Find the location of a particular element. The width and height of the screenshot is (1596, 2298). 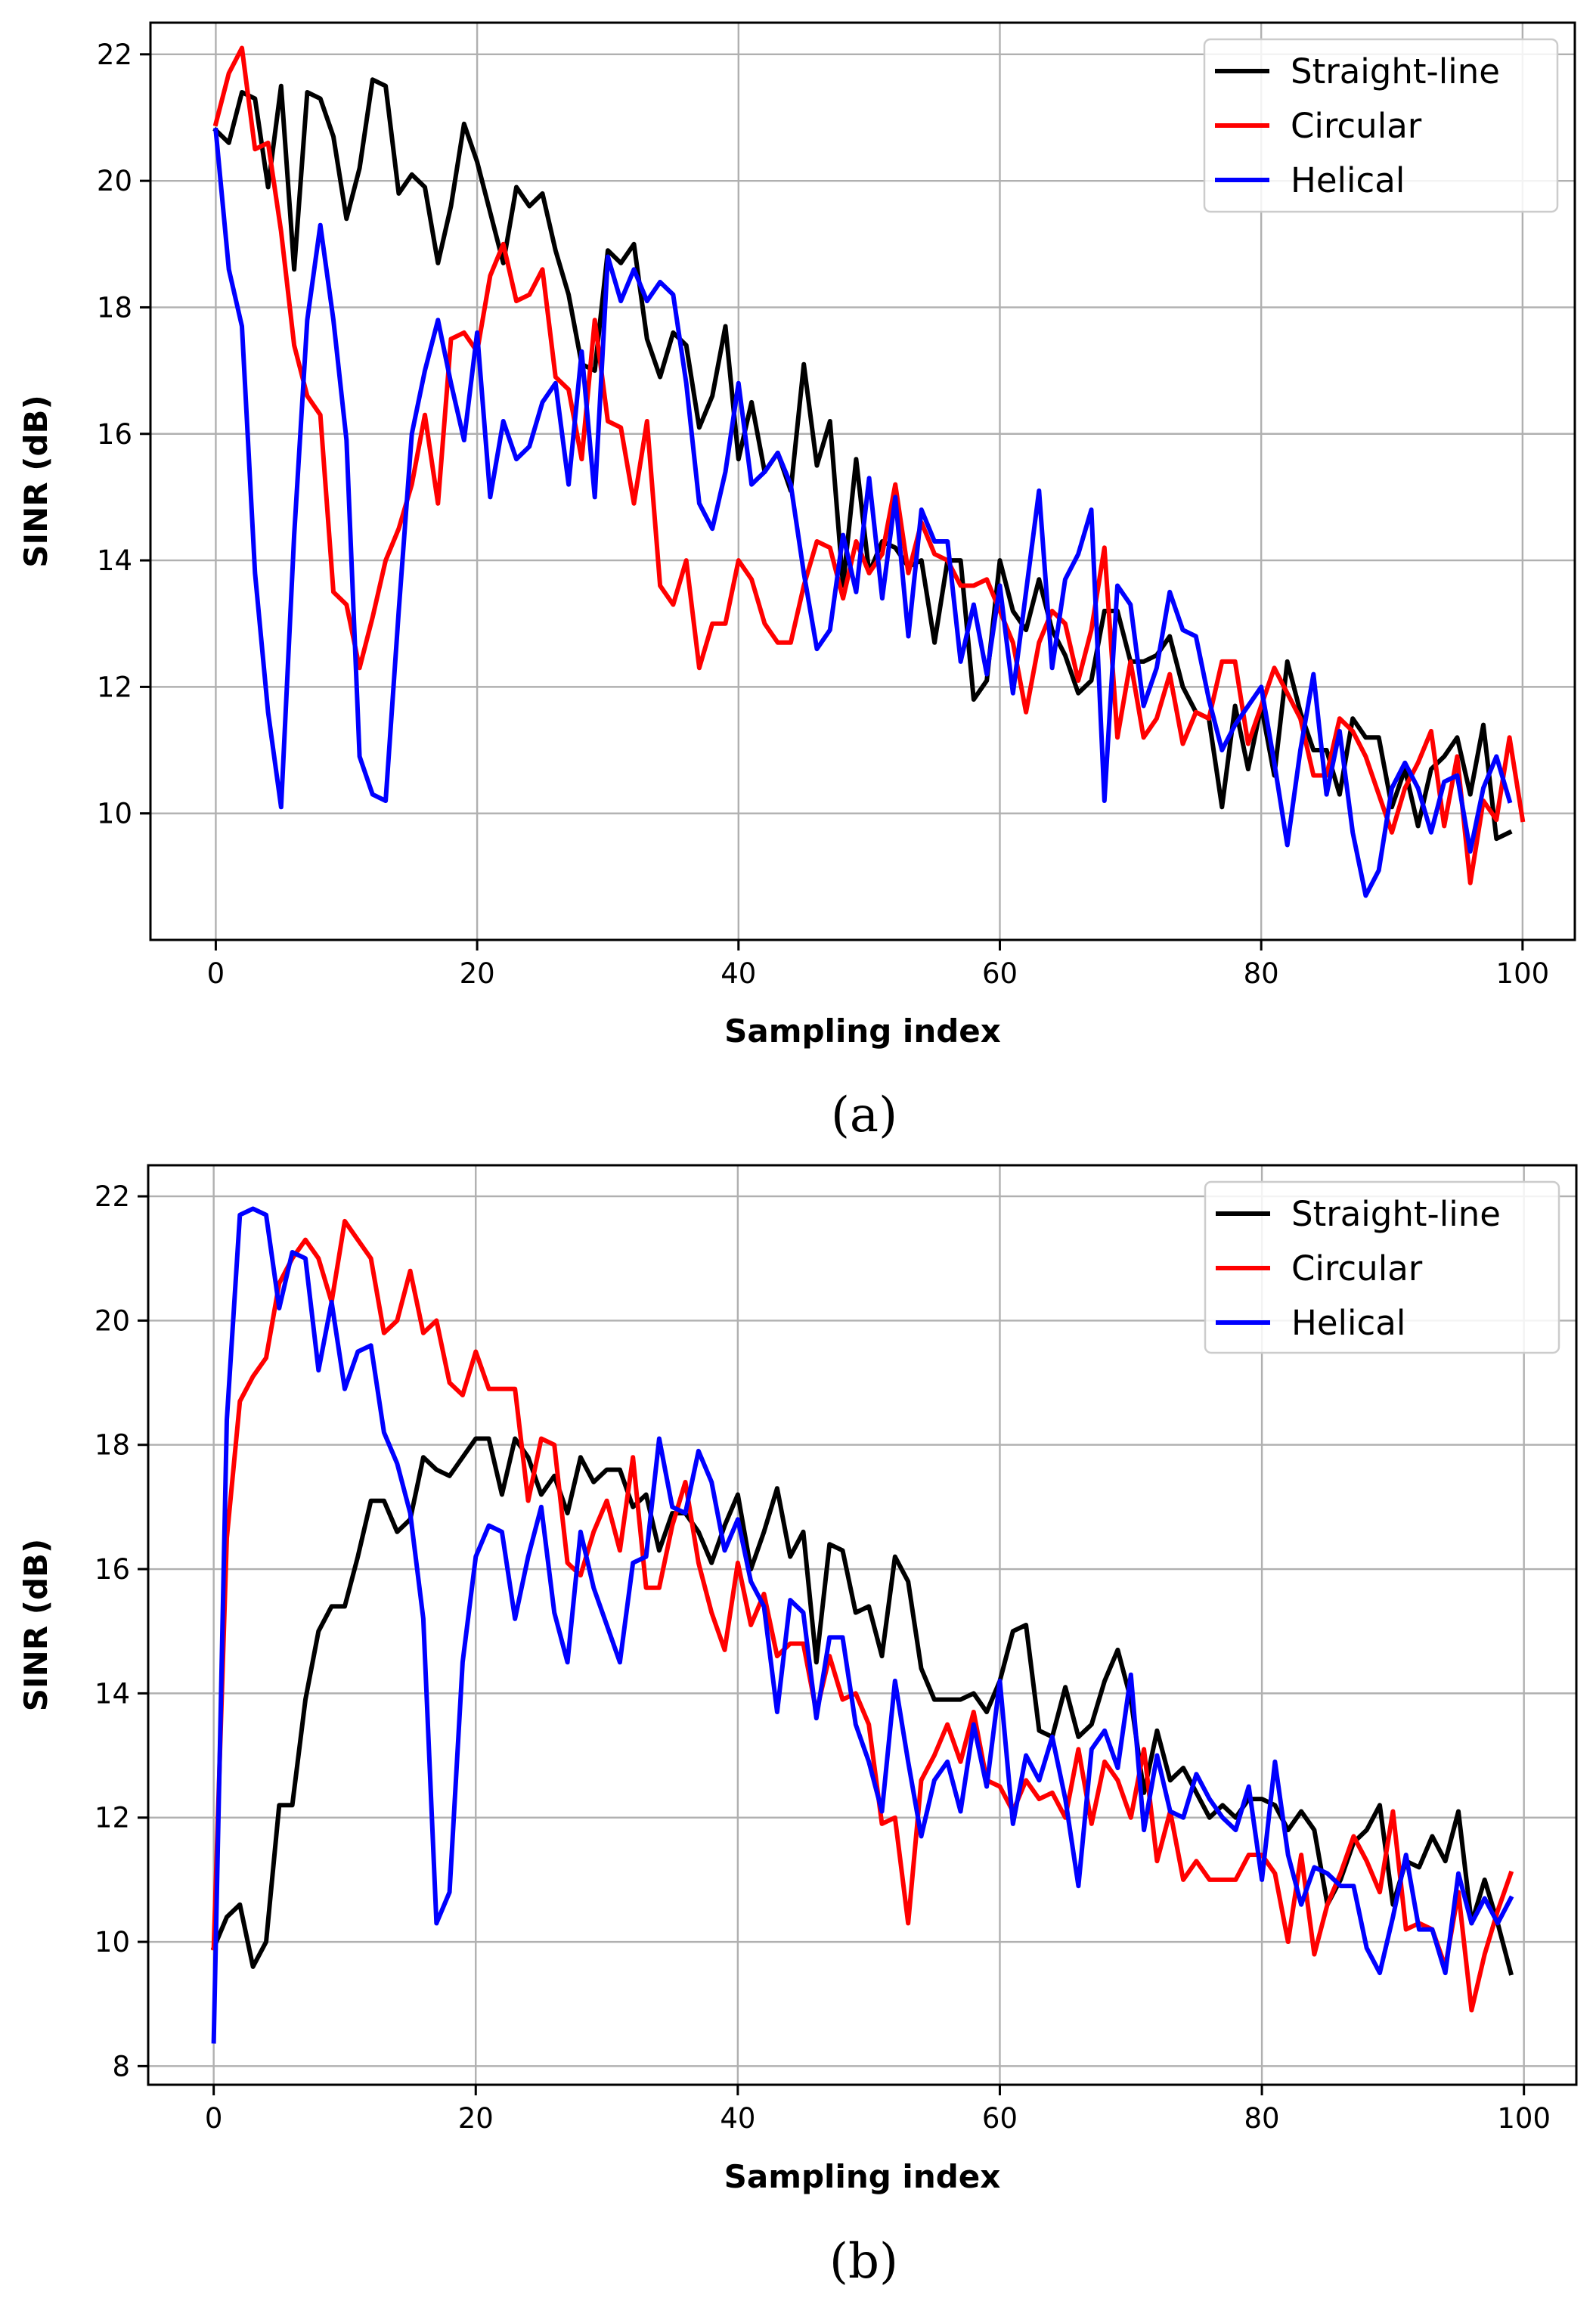

chart-b-x-tick-label: 20 is located at coordinates (476, 2118).